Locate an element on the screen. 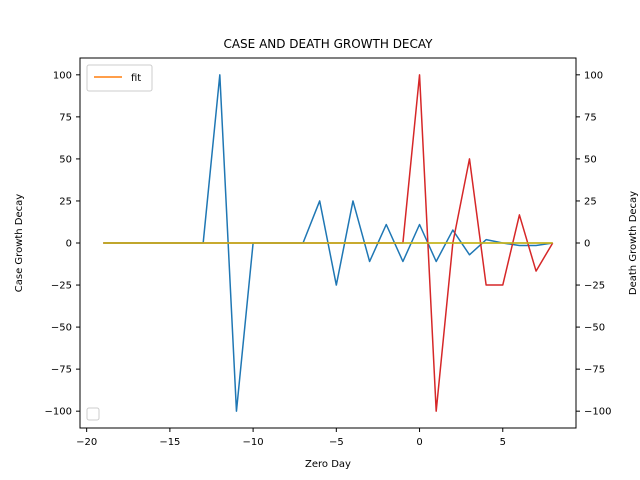 The height and width of the screenshot is (480, 640). right-tick-label: 0 is located at coordinates (587, 244).